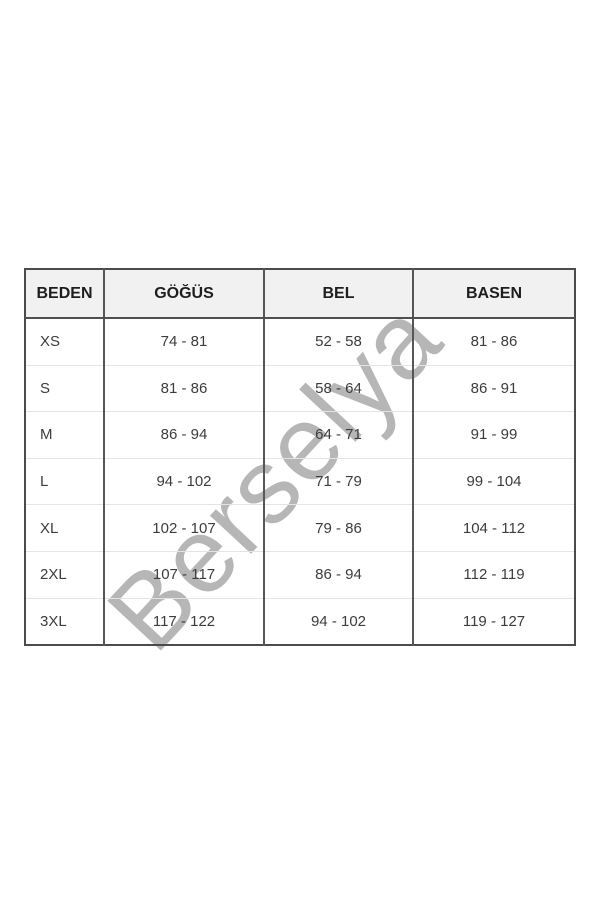 This screenshot has height=900, width=600. I want to click on size-label-cell: M, so click(64, 435).